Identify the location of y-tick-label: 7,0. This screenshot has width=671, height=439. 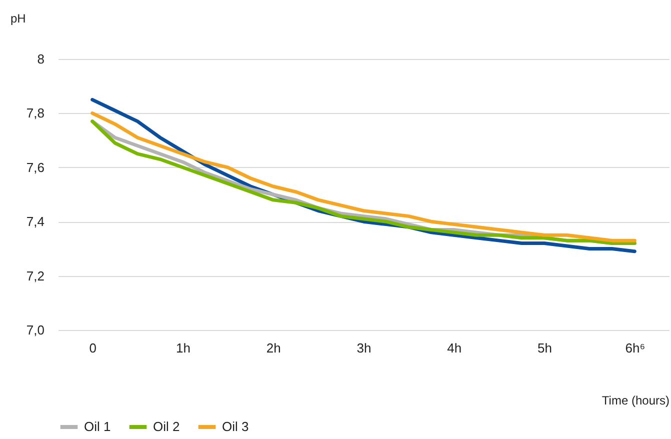
(35, 330).